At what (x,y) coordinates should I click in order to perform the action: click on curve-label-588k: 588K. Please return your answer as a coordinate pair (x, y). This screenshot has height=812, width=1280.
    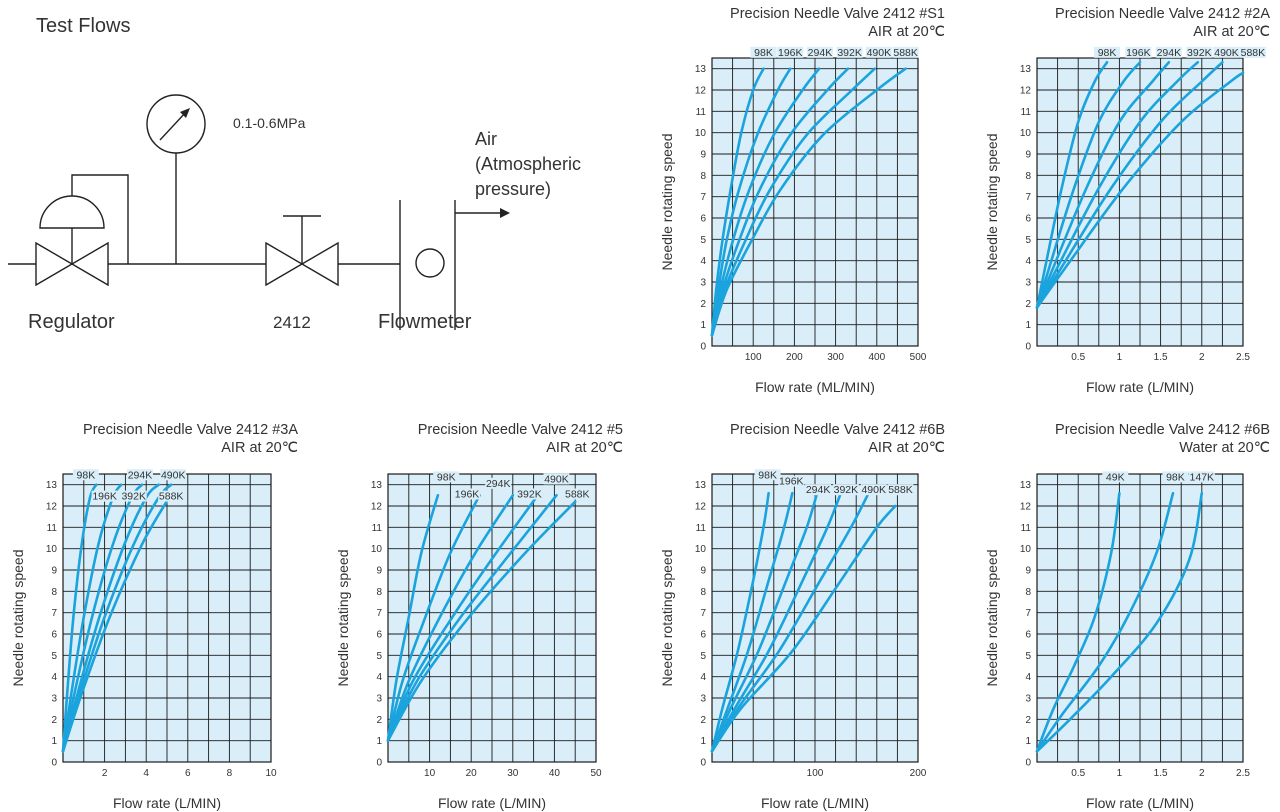
    Looking at the image, I should click on (171, 497).